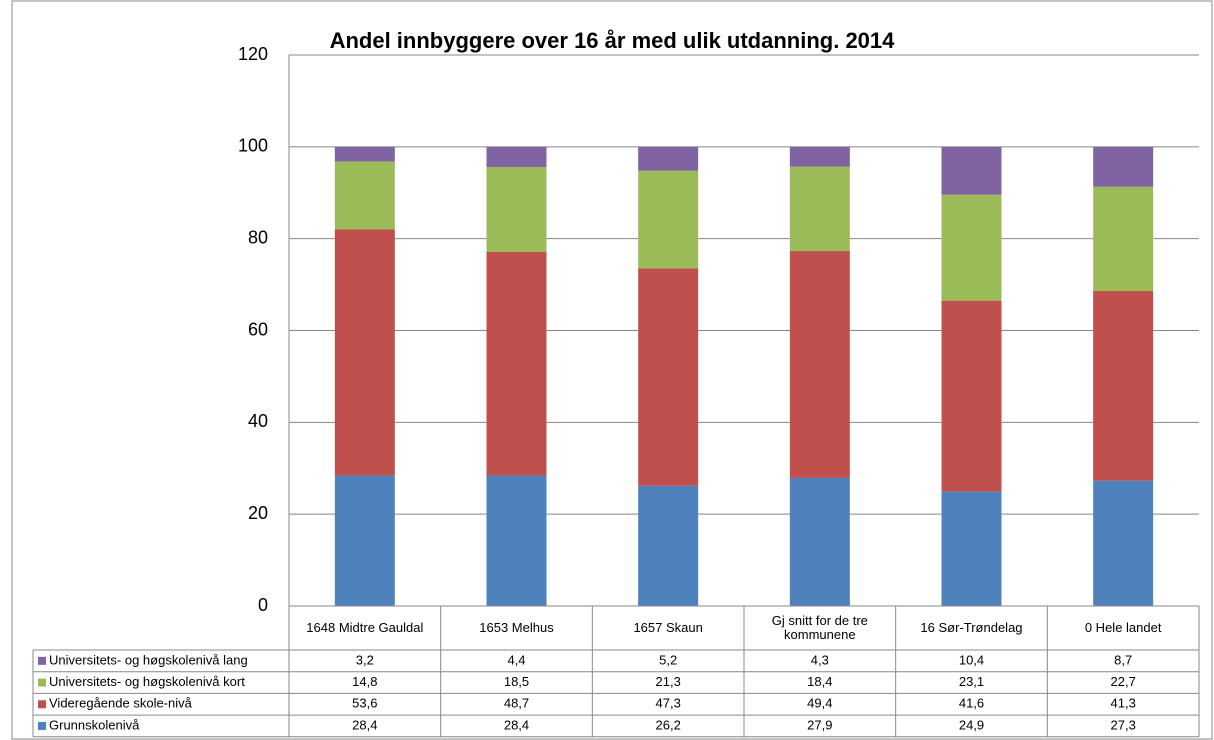  I want to click on data-label: 41,6, so click(971, 703).